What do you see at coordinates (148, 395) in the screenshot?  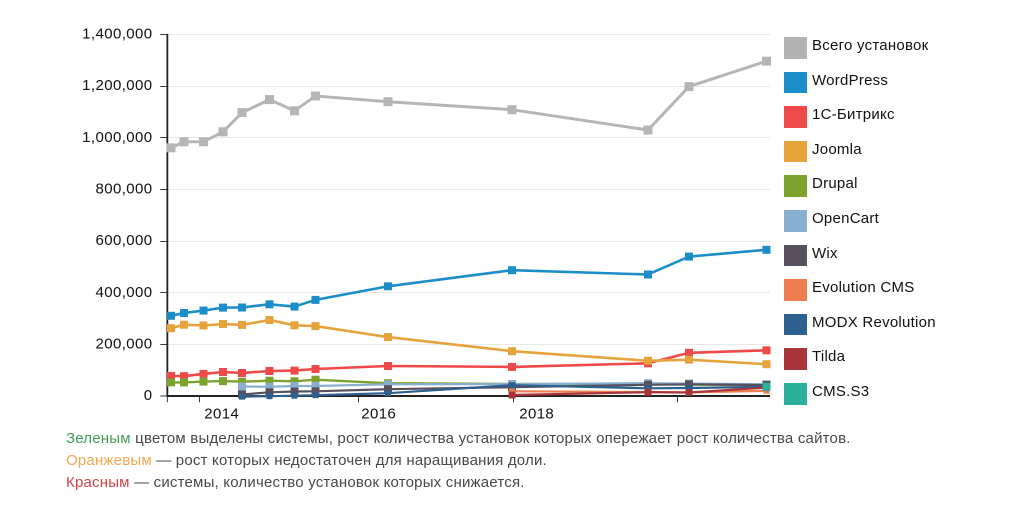 I see `svg-text: 0` at bounding box center [148, 395].